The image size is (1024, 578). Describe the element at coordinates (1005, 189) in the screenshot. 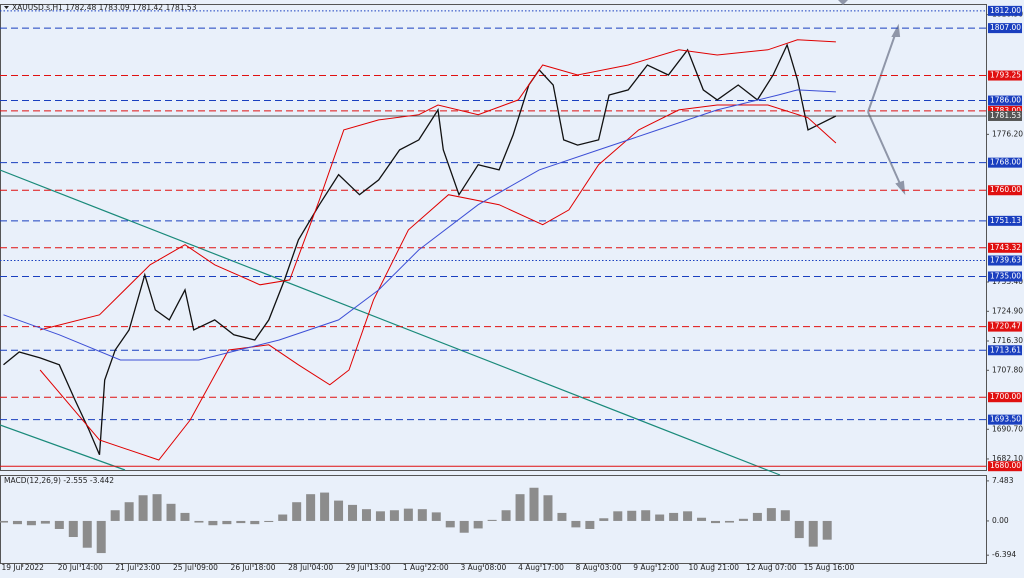

I see `level-label: 1760.00` at that location.